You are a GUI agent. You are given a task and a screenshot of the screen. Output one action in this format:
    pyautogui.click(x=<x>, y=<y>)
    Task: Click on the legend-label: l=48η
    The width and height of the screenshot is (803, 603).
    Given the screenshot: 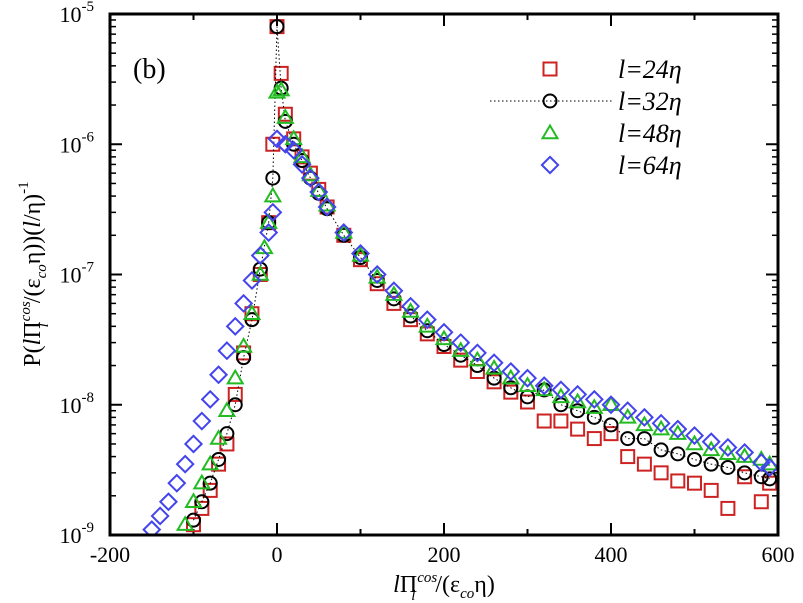 What is the action you would take?
    pyautogui.click(x=650, y=133)
    